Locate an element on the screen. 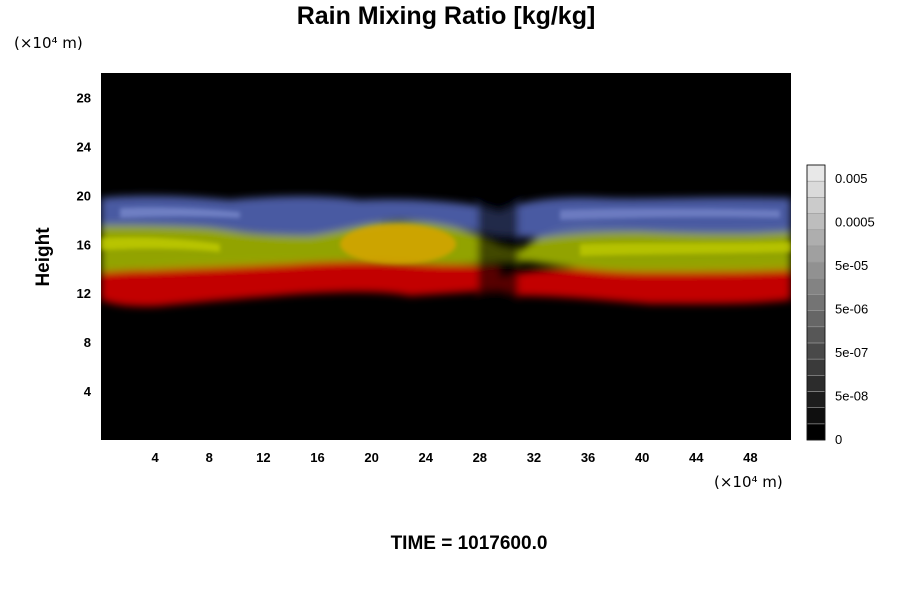 Image resolution: width=900 pixels, height=600 pixels. x-tick-label: 40 is located at coordinates (642, 457).